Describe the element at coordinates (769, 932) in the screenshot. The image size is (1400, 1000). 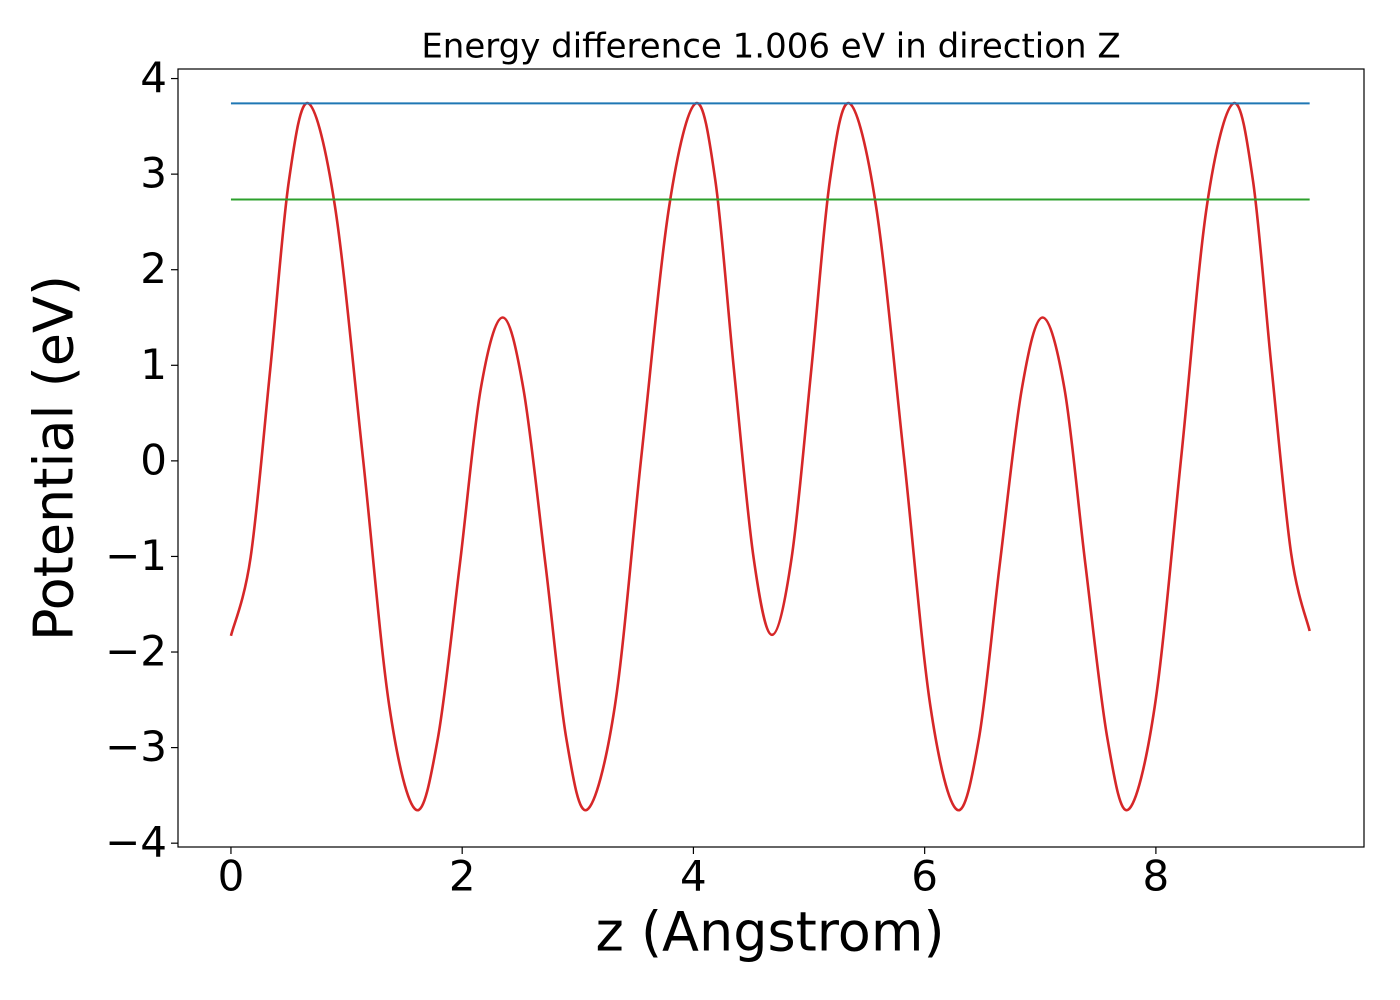
I see `x-axis-label: z (Angstrom)` at that location.